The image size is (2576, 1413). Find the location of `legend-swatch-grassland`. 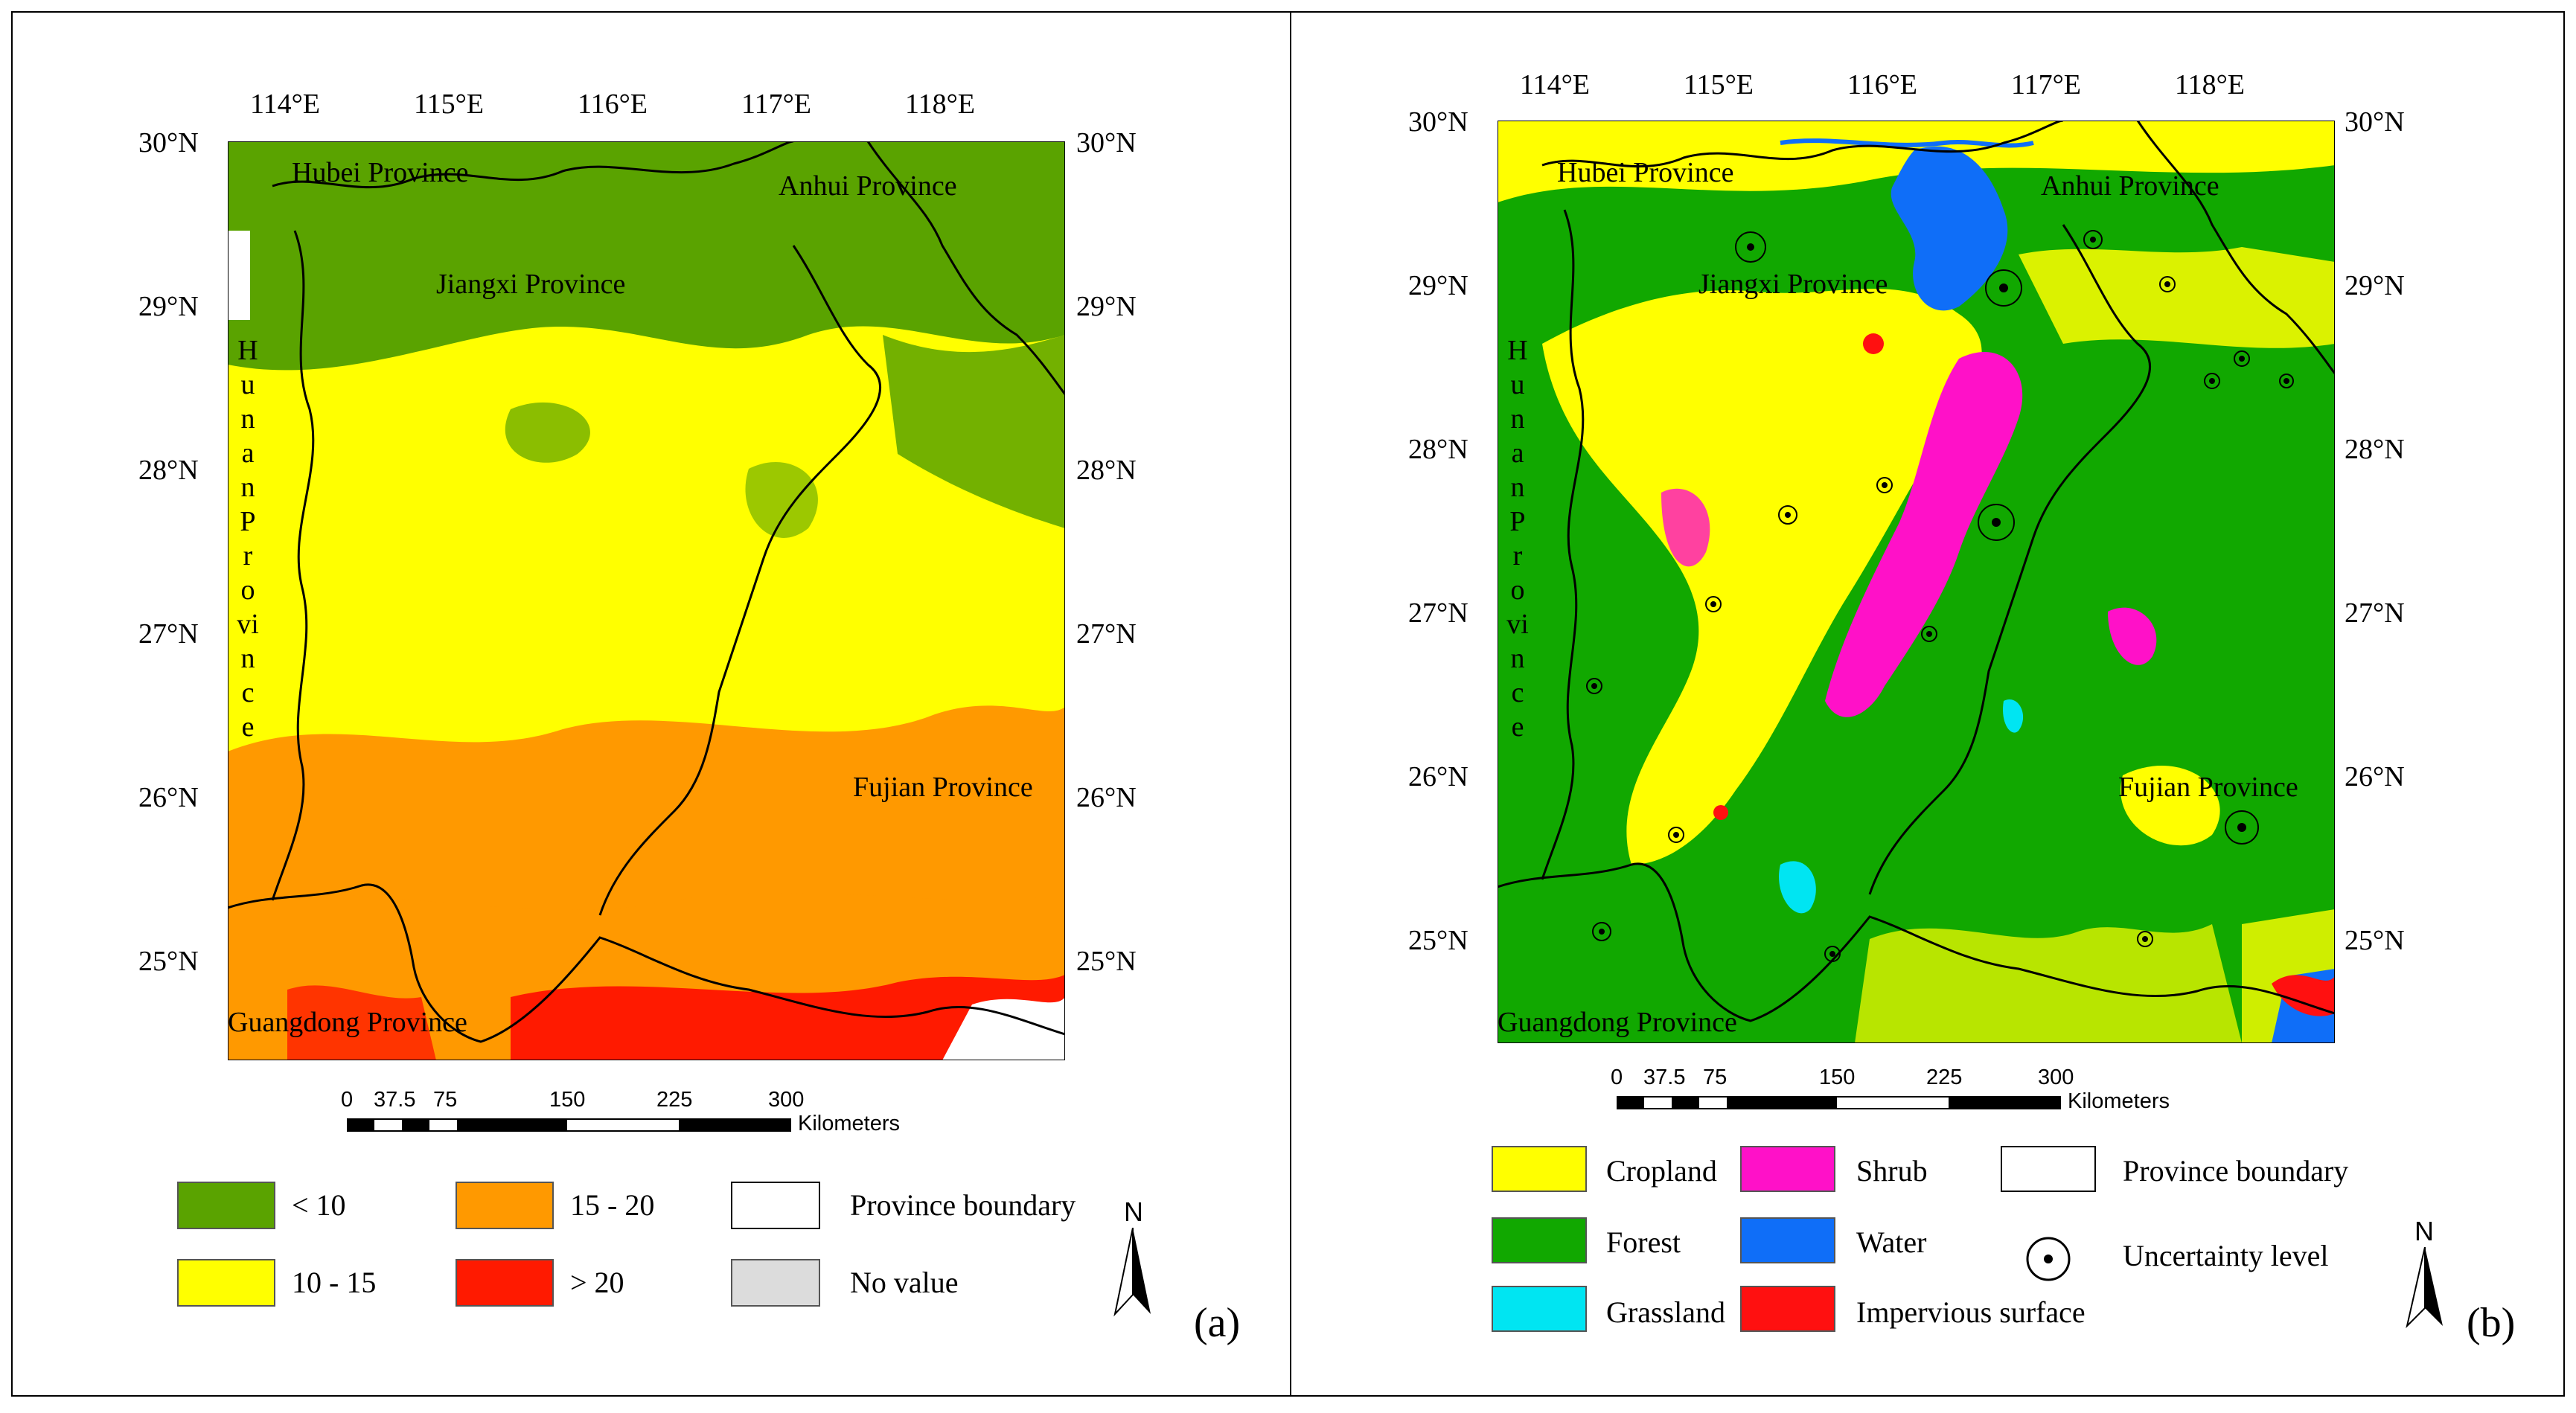

legend-swatch-grassland is located at coordinates (1539, 1309).